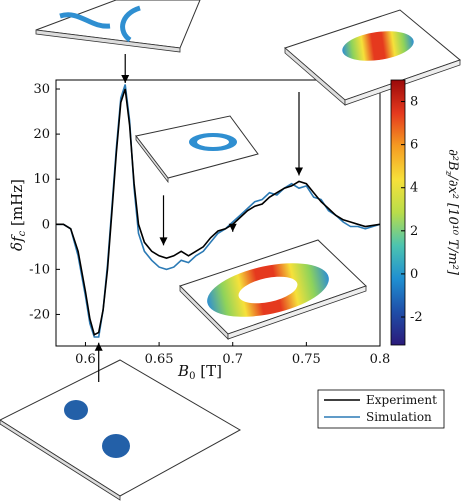 This screenshot has width=474, height=501. Describe the element at coordinates (414, 188) in the screenshot. I see `colorbar-tick-label: 4` at that location.